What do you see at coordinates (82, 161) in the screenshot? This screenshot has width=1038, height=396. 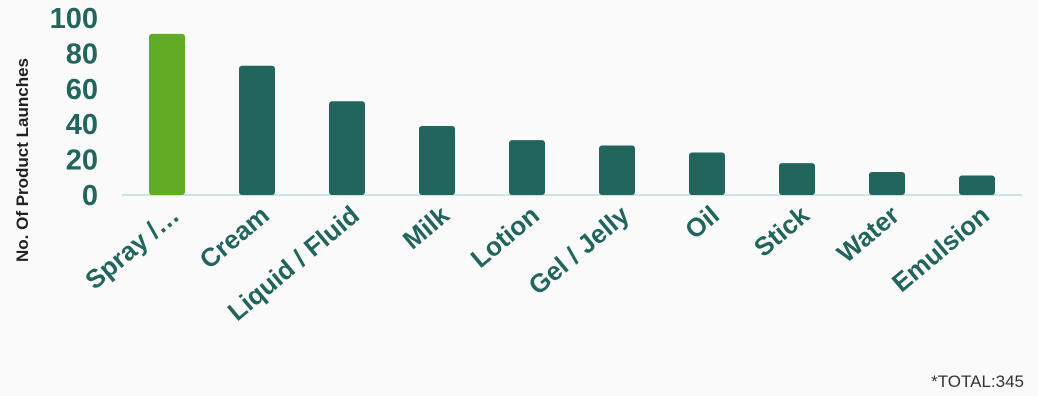 I see `y-tick-label: 20` at bounding box center [82, 161].